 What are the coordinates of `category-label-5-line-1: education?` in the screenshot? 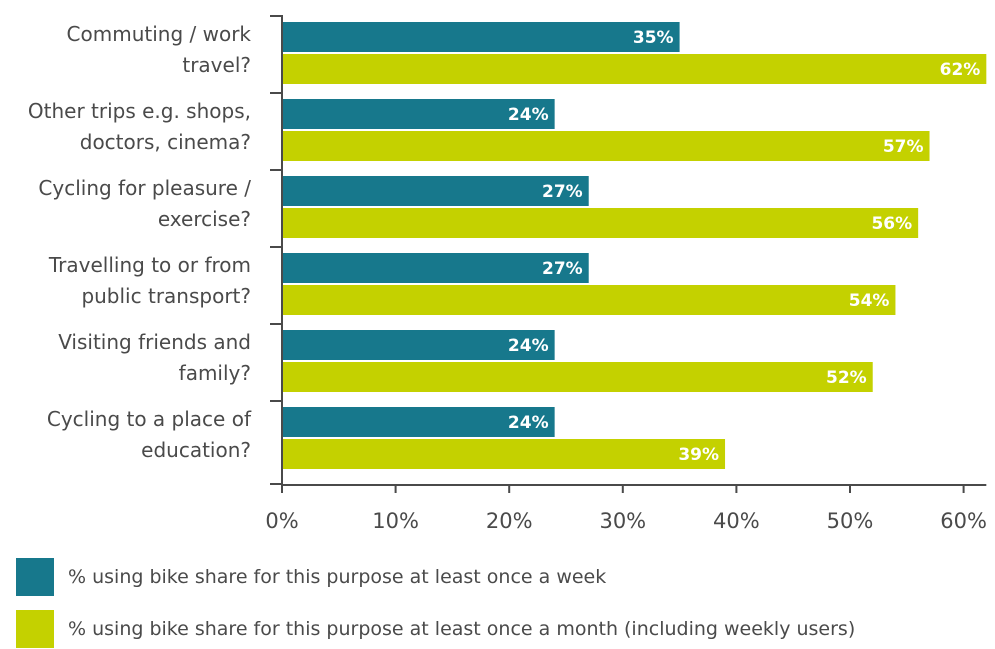 It's located at (196, 450).